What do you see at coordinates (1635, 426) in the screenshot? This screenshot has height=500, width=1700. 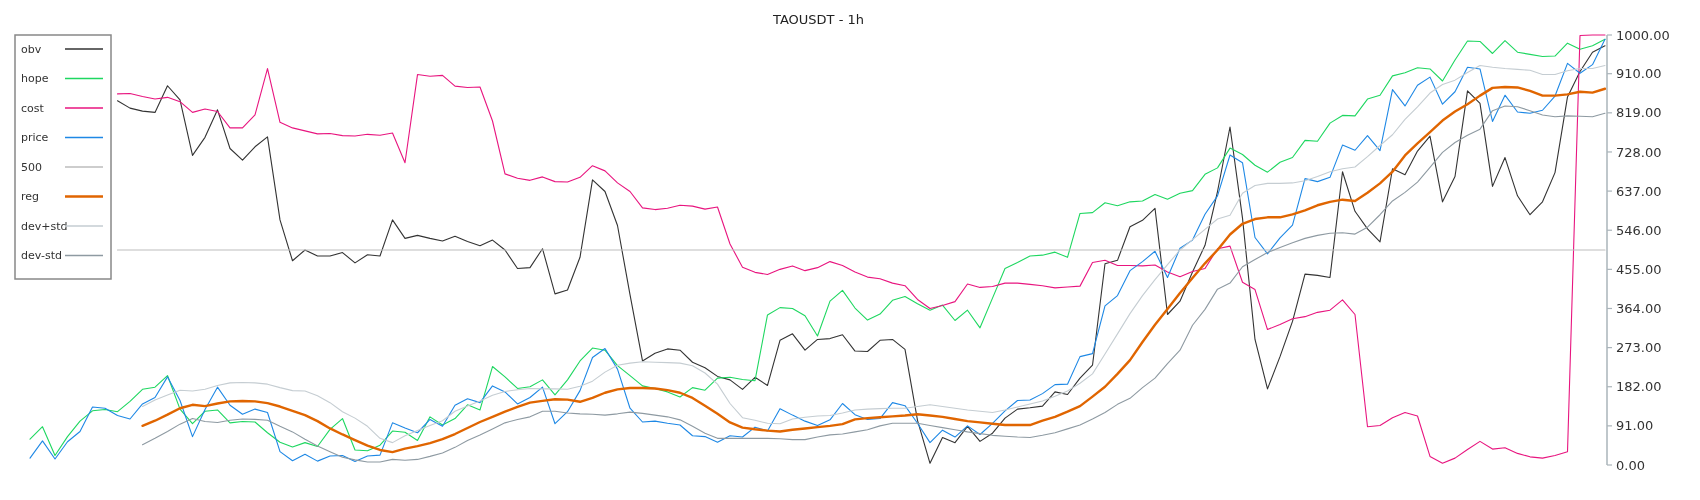 I see `y-tick-label: 91.00` at bounding box center [1635, 426].